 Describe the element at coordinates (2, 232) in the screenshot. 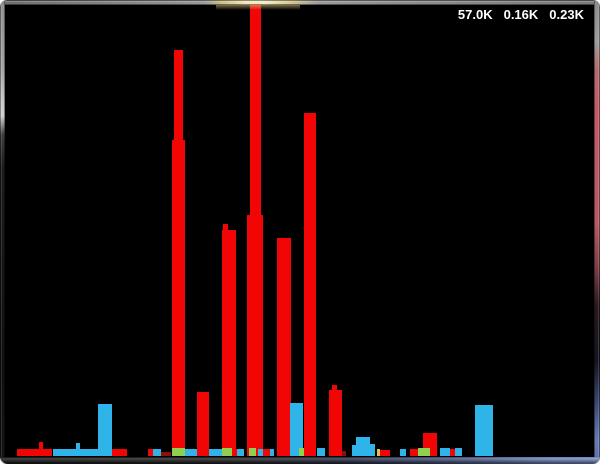

I see `frame-left-edge` at that location.